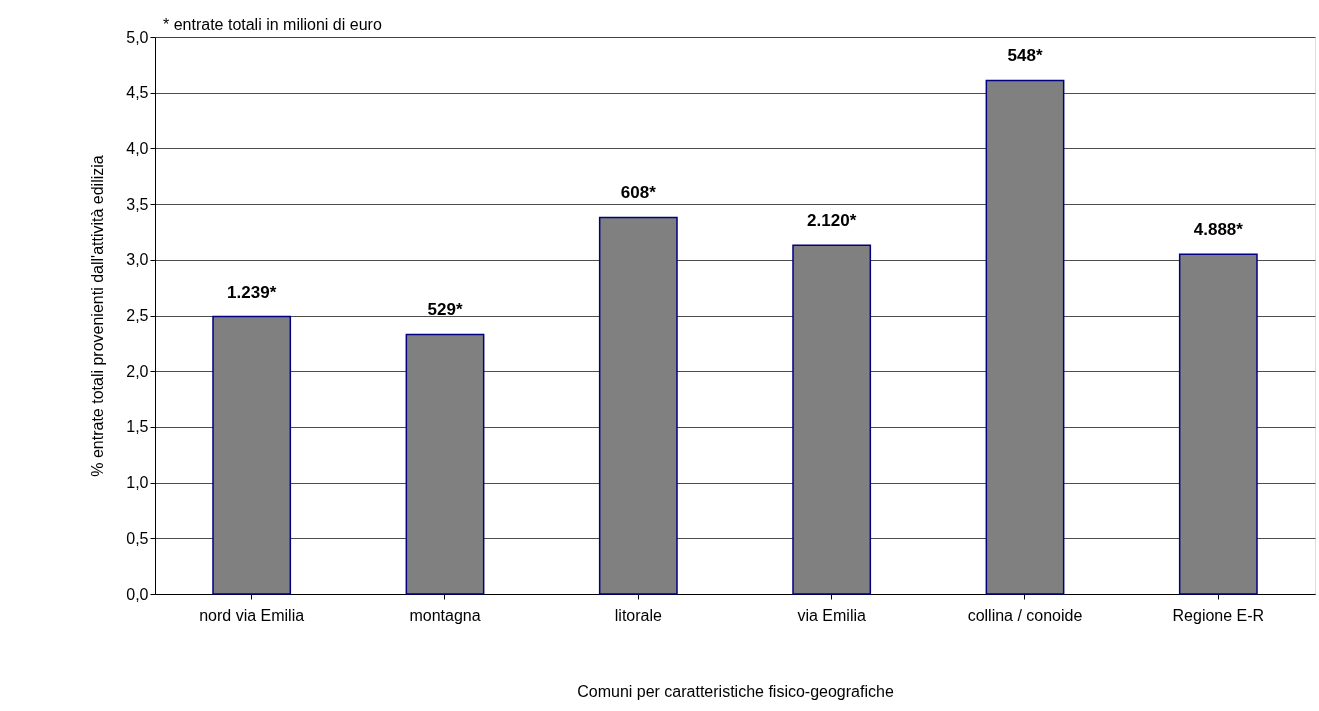  What do you see at coordinates (137, 204) in the screenshot?
I see `y-tick-label: 3,5` at bounding box center [137, 204].